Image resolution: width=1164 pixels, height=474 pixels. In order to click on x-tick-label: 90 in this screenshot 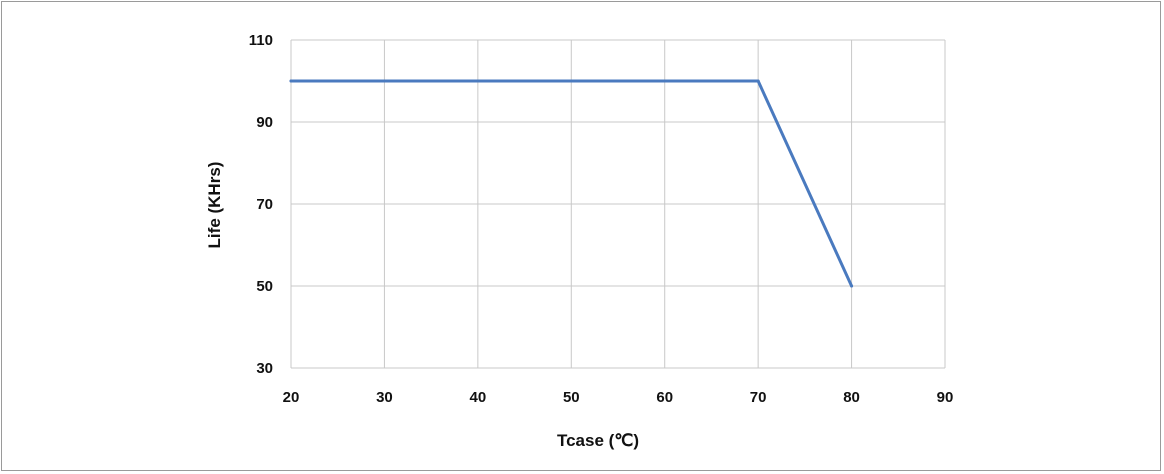, I will do `click(945, 397)`.